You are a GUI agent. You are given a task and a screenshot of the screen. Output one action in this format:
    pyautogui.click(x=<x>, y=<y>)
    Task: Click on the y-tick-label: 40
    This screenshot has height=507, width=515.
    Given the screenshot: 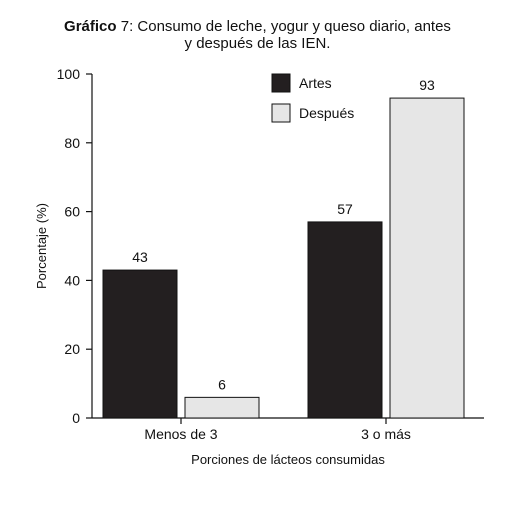 What is the action you would take?
    pyautogui.click(x=72, y=280)
    